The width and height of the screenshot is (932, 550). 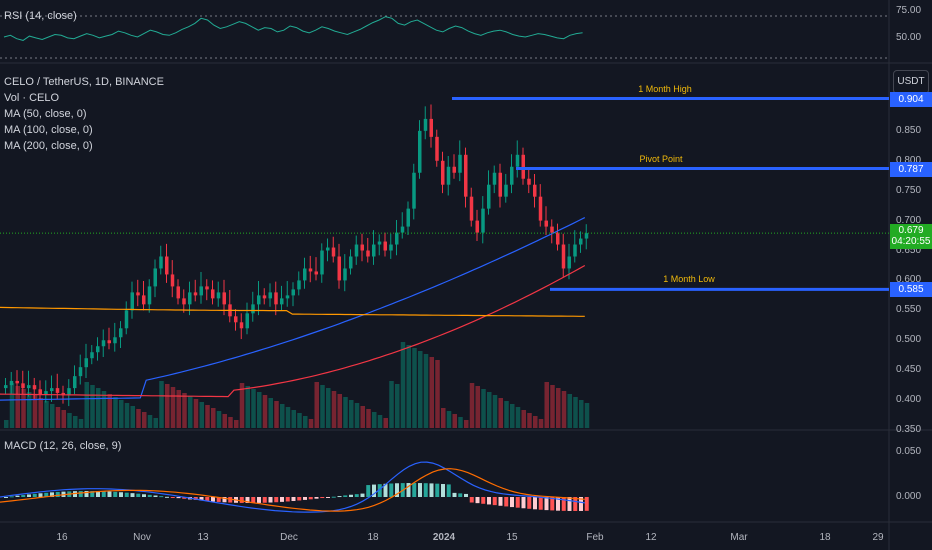 What do you see at coordinates (292, 490) in the screenshot?
I see `macd-signal-line` at bounding box center [292, 490].